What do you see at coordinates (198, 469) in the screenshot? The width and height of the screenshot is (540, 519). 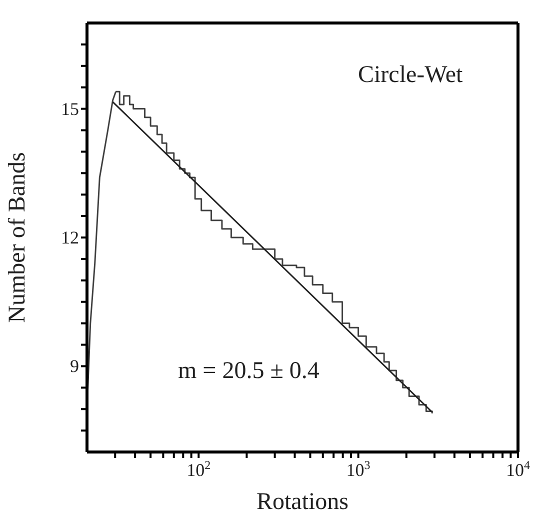 I see `x-tick-label: 10$^{2}$` at bounding box center [198, 469].